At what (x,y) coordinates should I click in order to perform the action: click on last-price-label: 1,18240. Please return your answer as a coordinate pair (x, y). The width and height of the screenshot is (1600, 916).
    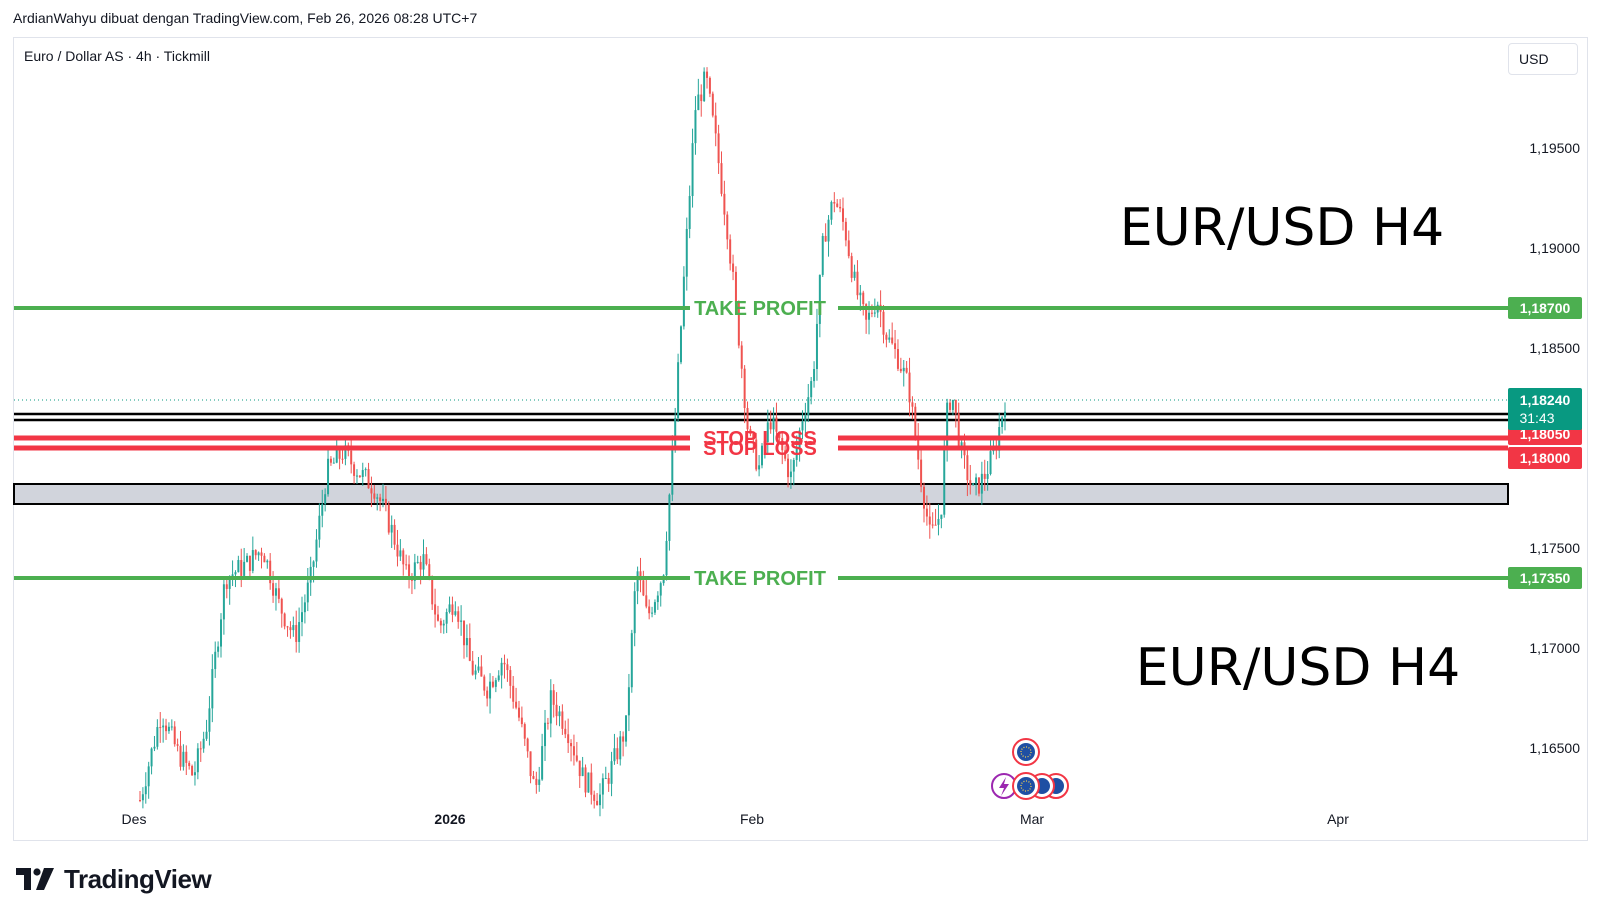
    Looking at the image, I should click on (1545, 400).